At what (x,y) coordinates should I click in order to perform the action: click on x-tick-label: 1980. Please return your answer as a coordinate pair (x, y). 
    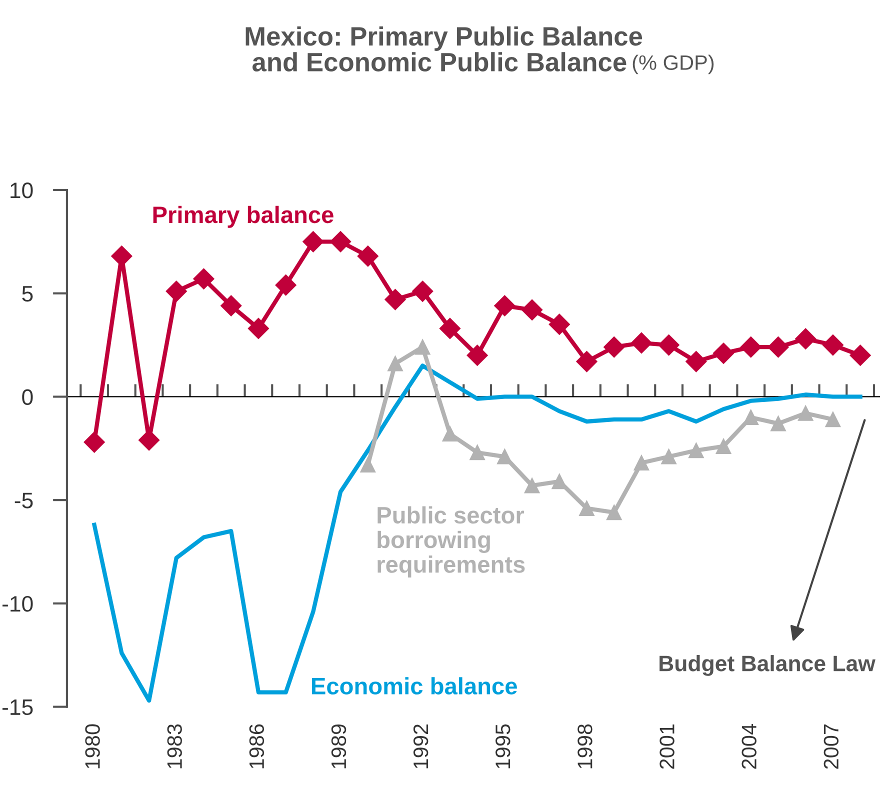
    Looking at the image, I should click on (92, 746).